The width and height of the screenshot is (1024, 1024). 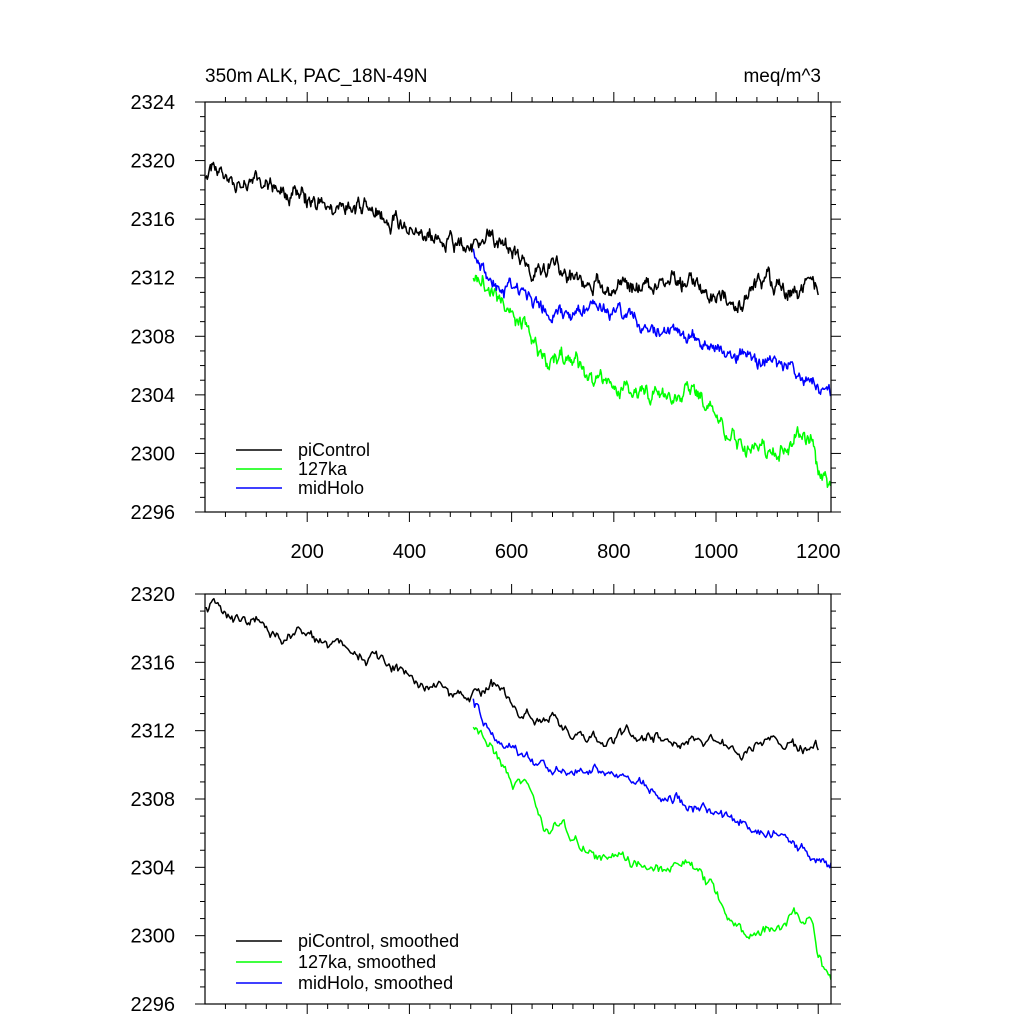 I want to click on series-line-127ka, so click(x=651, y=381).